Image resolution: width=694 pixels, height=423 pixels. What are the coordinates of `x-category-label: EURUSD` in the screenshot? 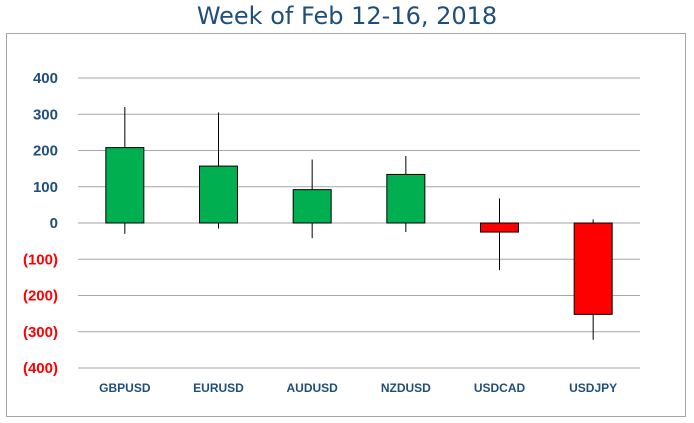 It's located at (218, 388).